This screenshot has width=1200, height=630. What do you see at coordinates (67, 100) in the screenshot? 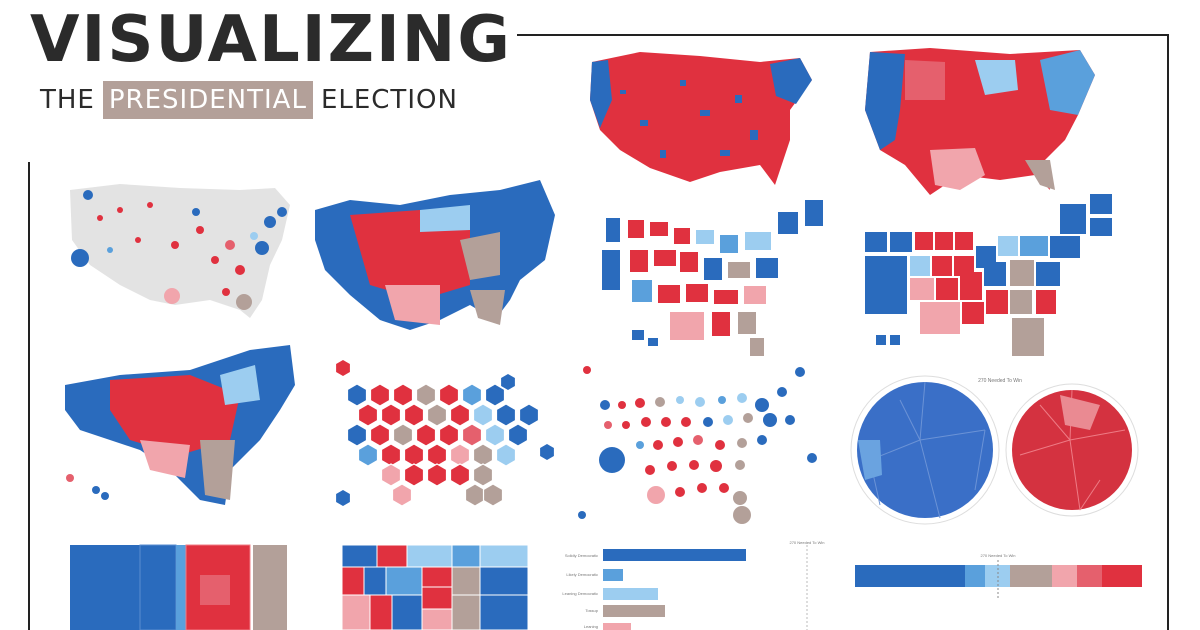
I see `subtitle-pre: THE` at bounding box center [67, 100].